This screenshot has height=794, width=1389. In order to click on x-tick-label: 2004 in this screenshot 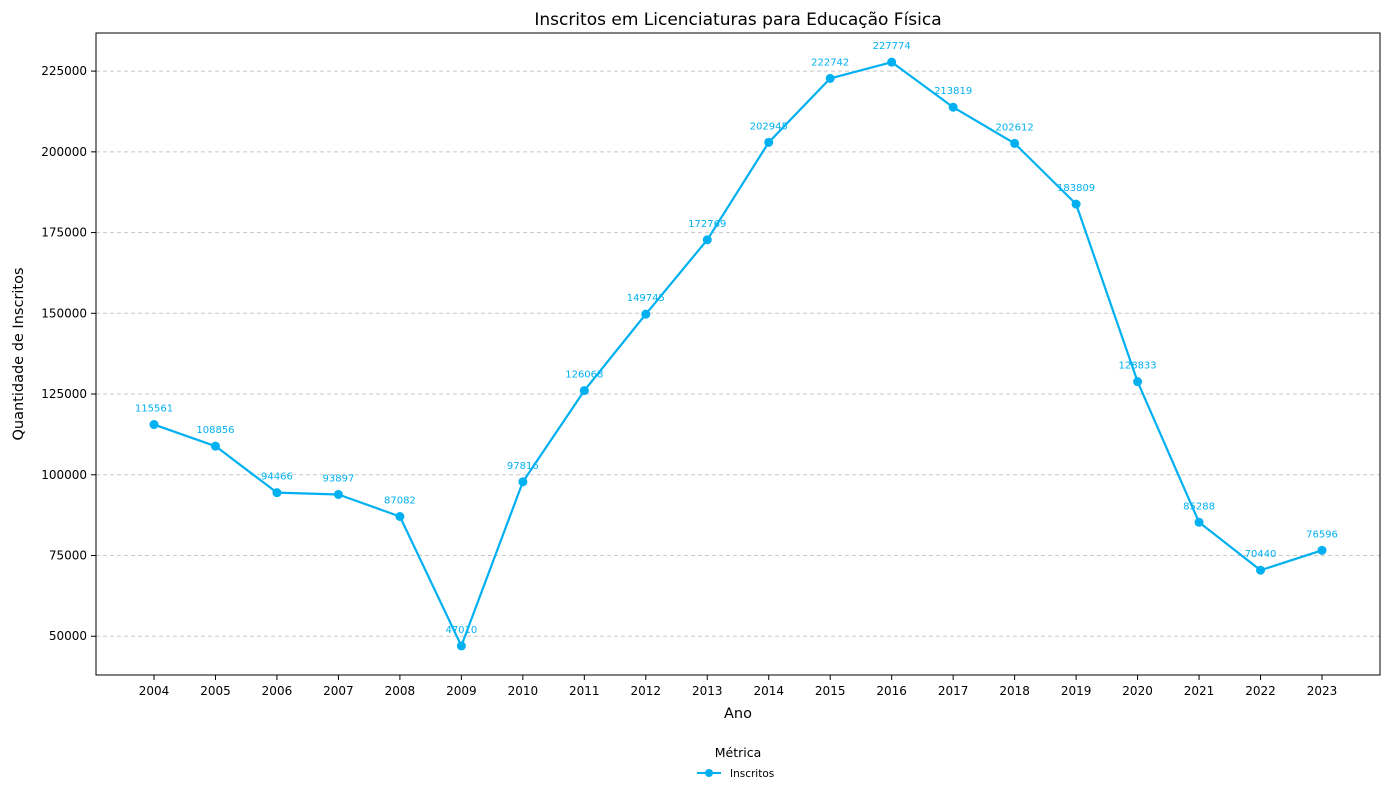, I will do `click(154, 691)`.